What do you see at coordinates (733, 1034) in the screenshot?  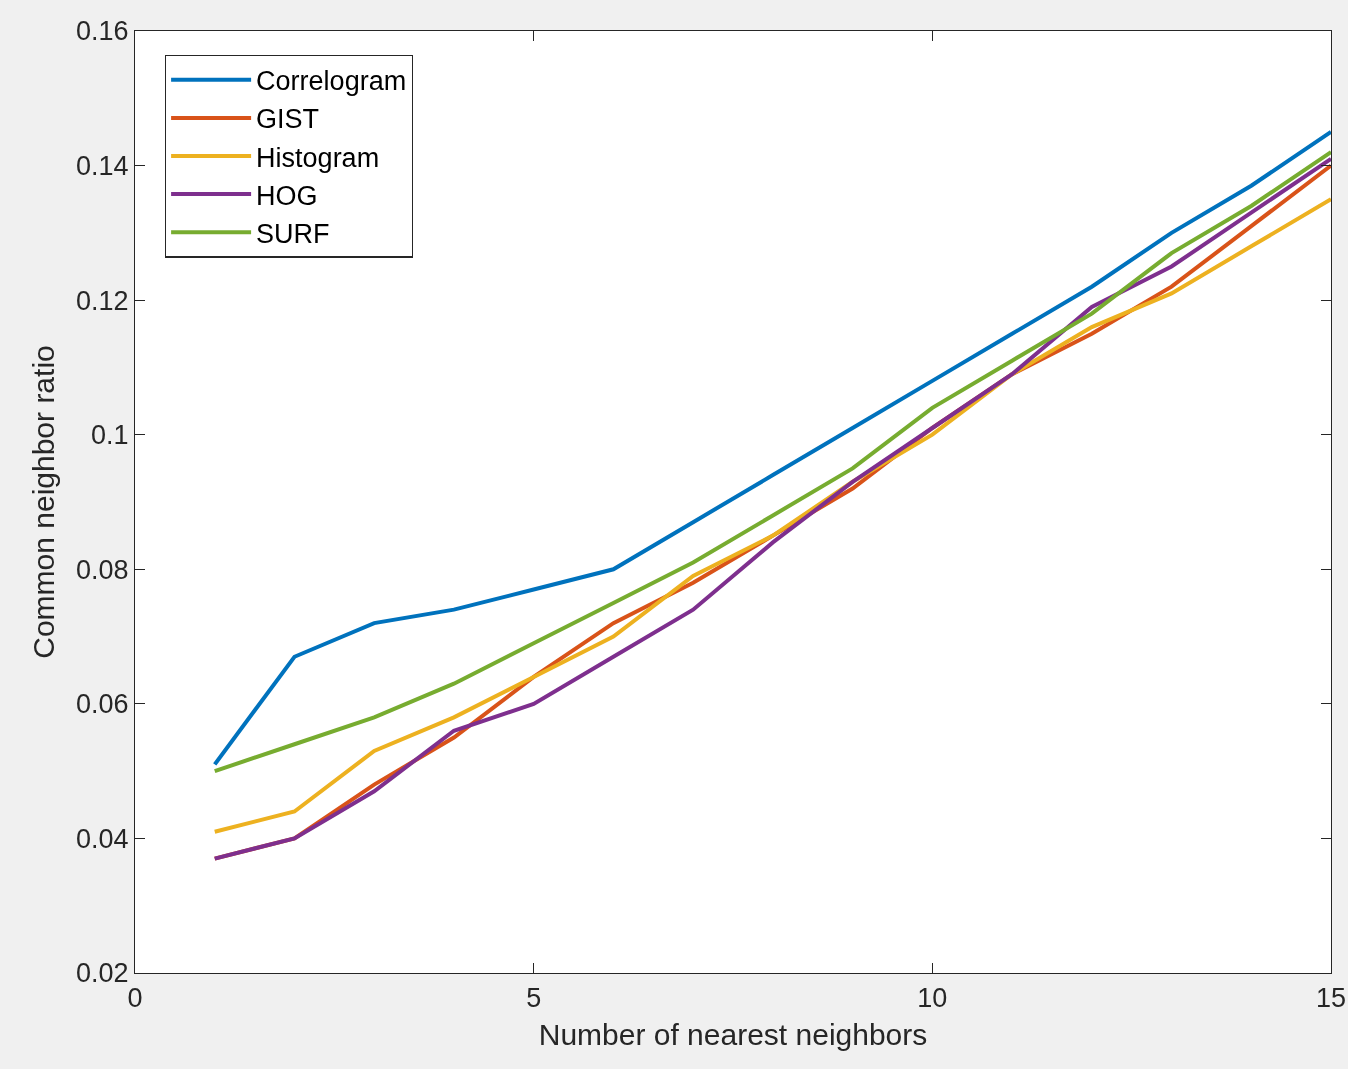 I see `x-axis-title: Number of nearest neighbors` at bounding box center [733, 1034].